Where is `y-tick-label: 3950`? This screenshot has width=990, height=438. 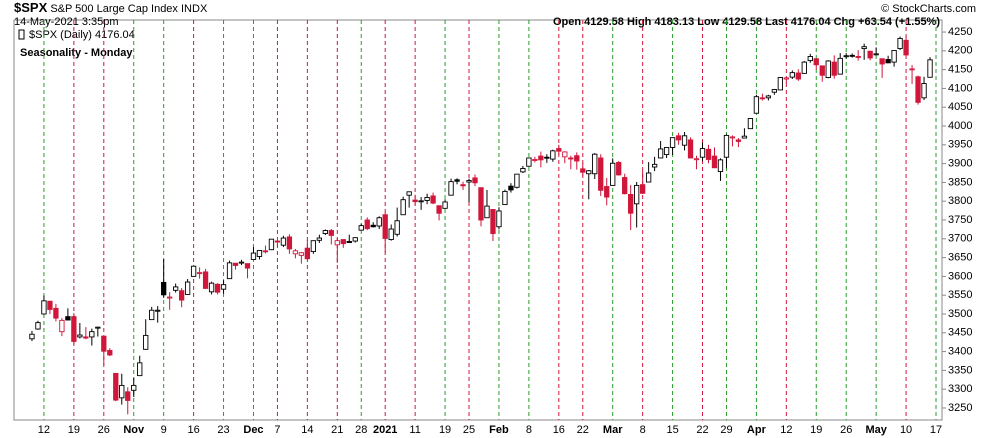
y-tick-label: 3950 is located at coordinates (960, 145).